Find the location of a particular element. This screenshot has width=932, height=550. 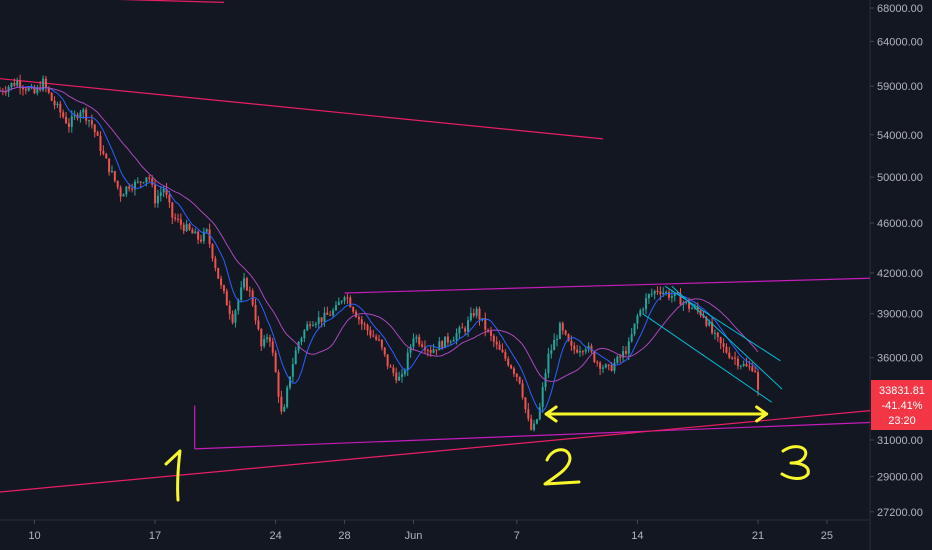

last-price-change: -41.41% is located at coordinates (902, 406).